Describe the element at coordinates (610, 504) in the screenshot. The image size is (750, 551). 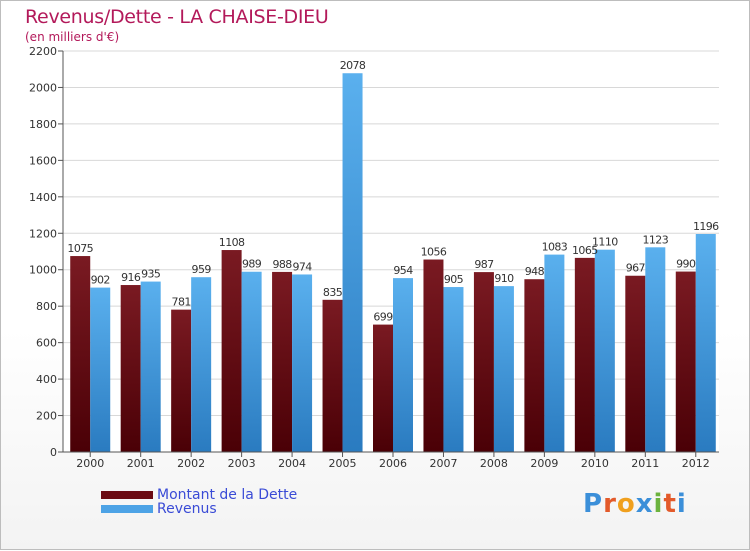
I see `logo-letter: r` at that location.